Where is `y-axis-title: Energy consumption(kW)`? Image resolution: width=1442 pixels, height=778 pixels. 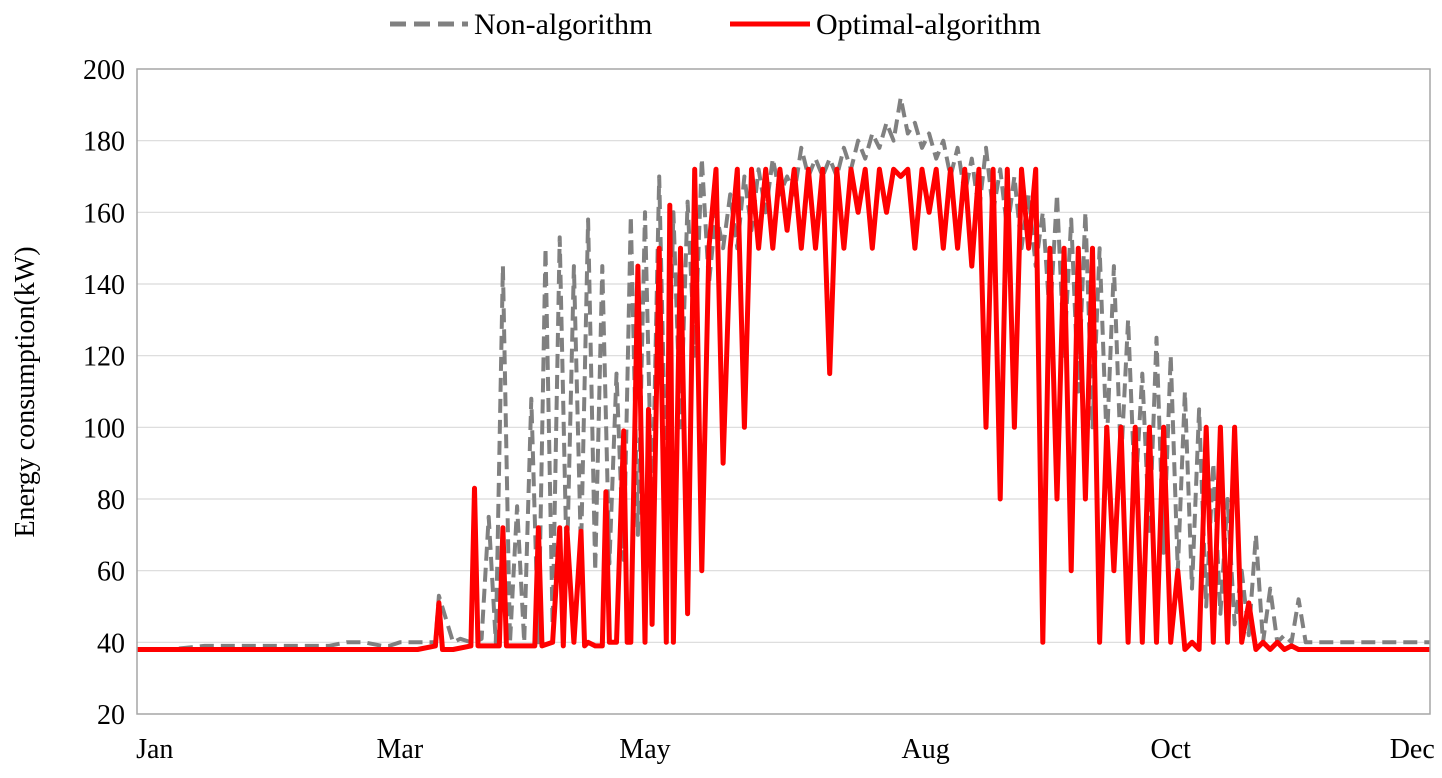 y-axis-title: Energy consumption(kW) is located at coordinates (25, 391).